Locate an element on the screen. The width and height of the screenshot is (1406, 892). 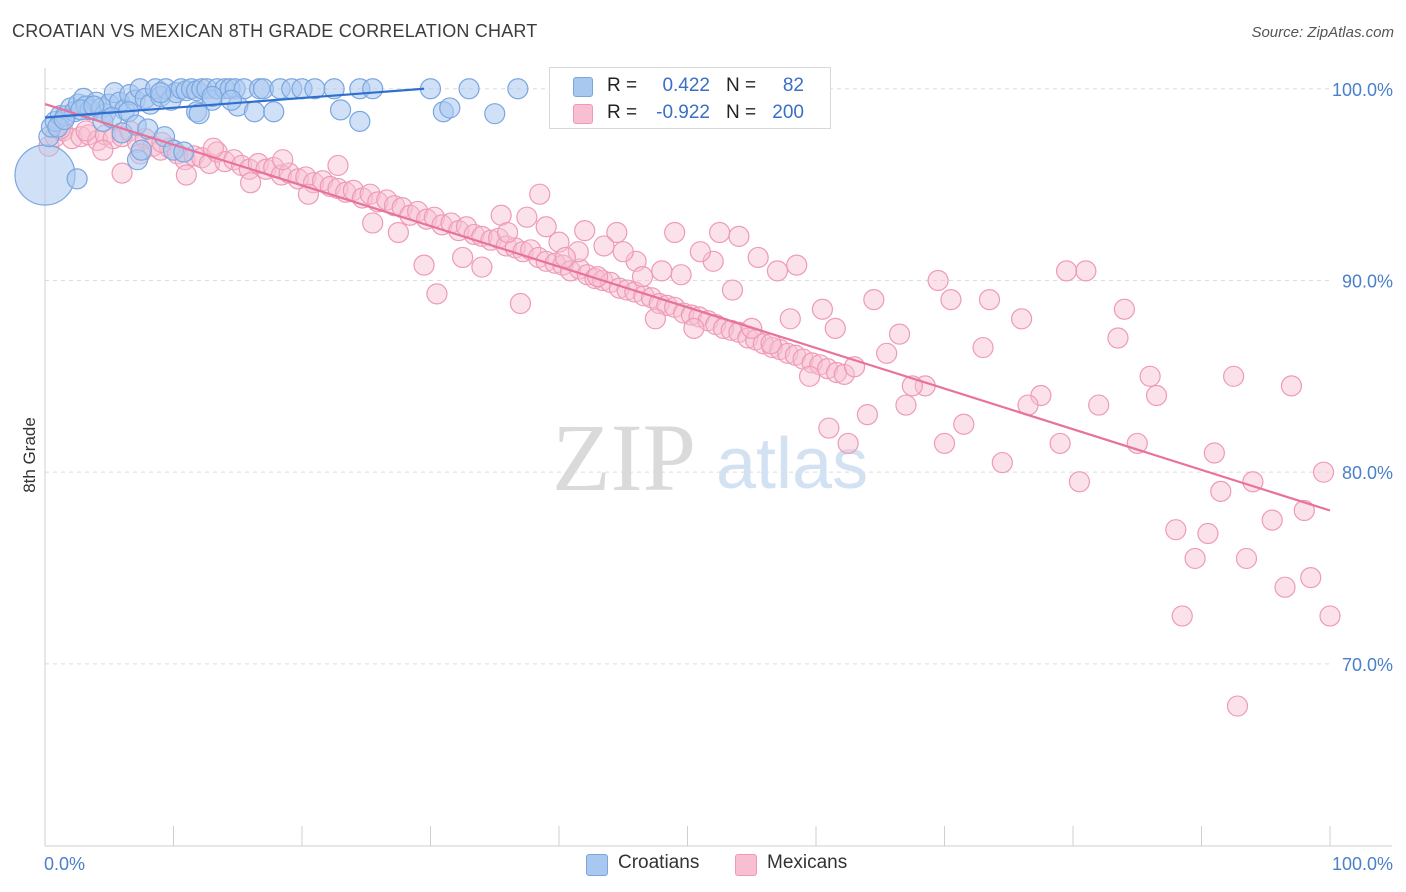
y-tick-label: 80.0% is located at coordinates (1367, 473).